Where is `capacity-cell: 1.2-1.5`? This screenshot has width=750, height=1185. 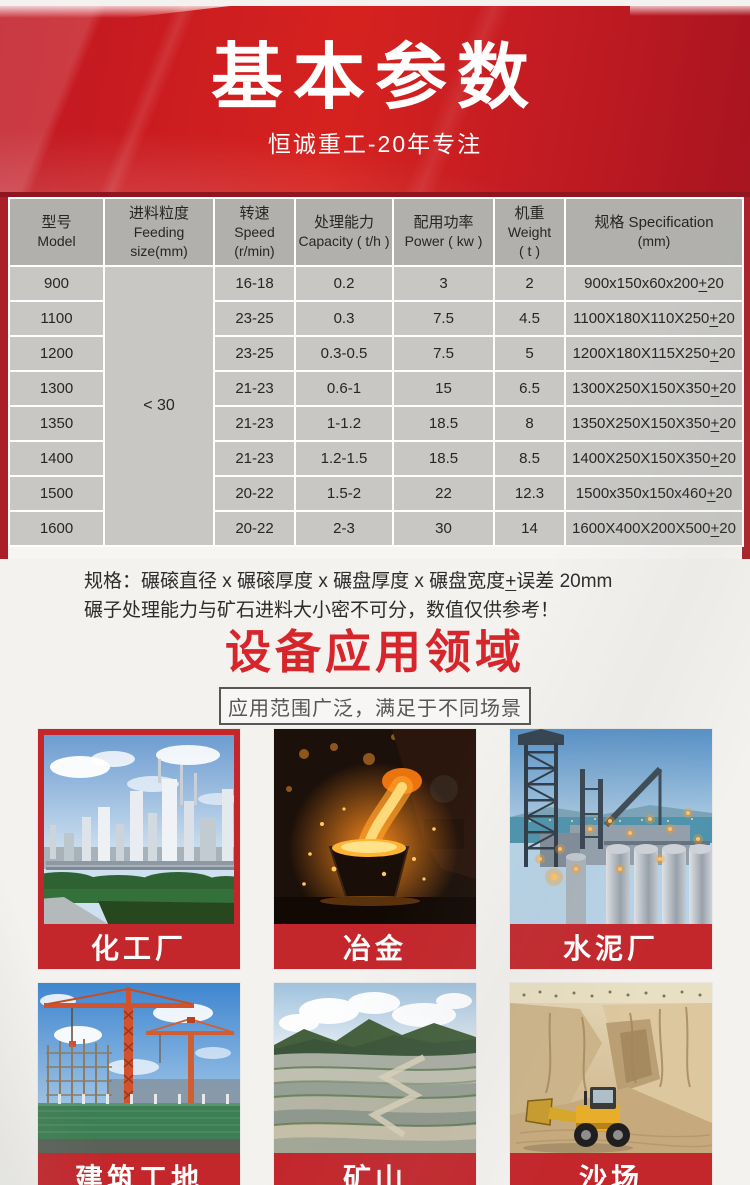 capacity-cell: 1.2-1.5 is located at coordinates (344, 458).